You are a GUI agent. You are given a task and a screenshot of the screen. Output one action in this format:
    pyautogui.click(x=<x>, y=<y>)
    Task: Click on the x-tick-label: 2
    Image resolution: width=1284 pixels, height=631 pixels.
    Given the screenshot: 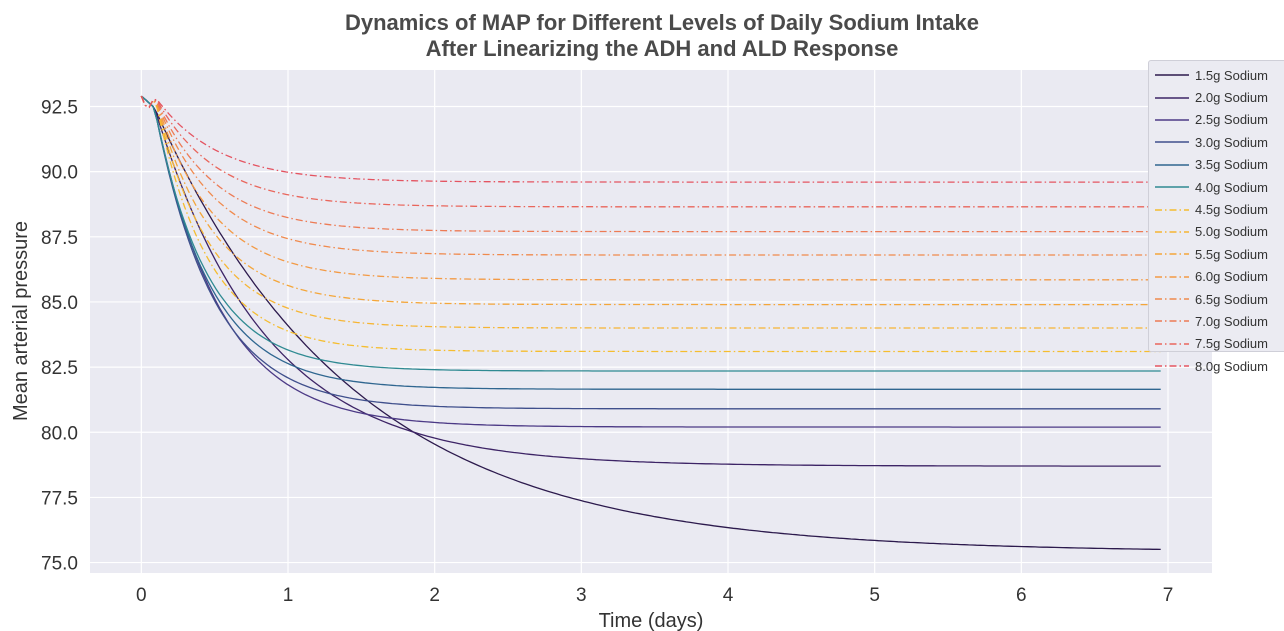 What is the action you would take?
    pyautogui.click(x=434, y=595)
    